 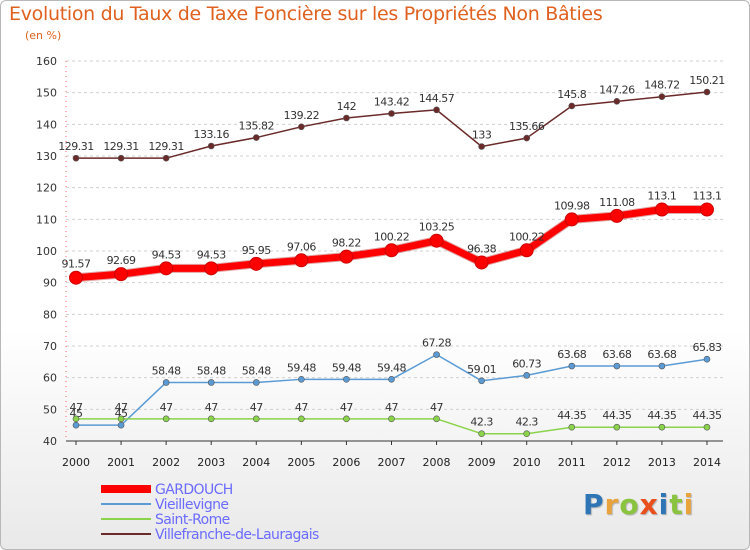 What do you see at coordinates (50, 441) in the screenshot?
I see `y-tick-label: 40` at bounding box center [50, 441].